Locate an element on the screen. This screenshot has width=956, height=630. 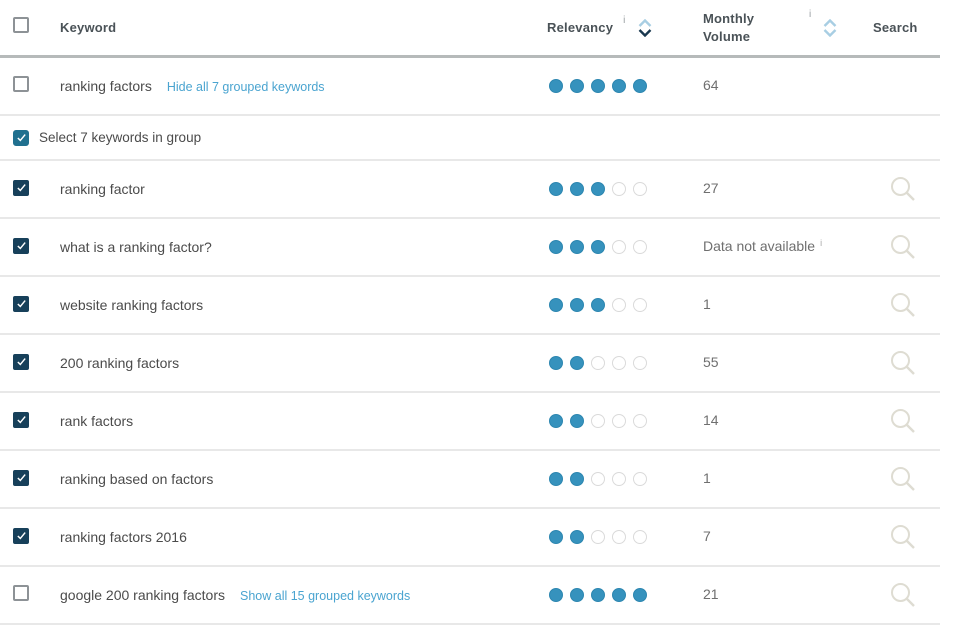
chevron-up-icon is located at coordinates (645, 22).